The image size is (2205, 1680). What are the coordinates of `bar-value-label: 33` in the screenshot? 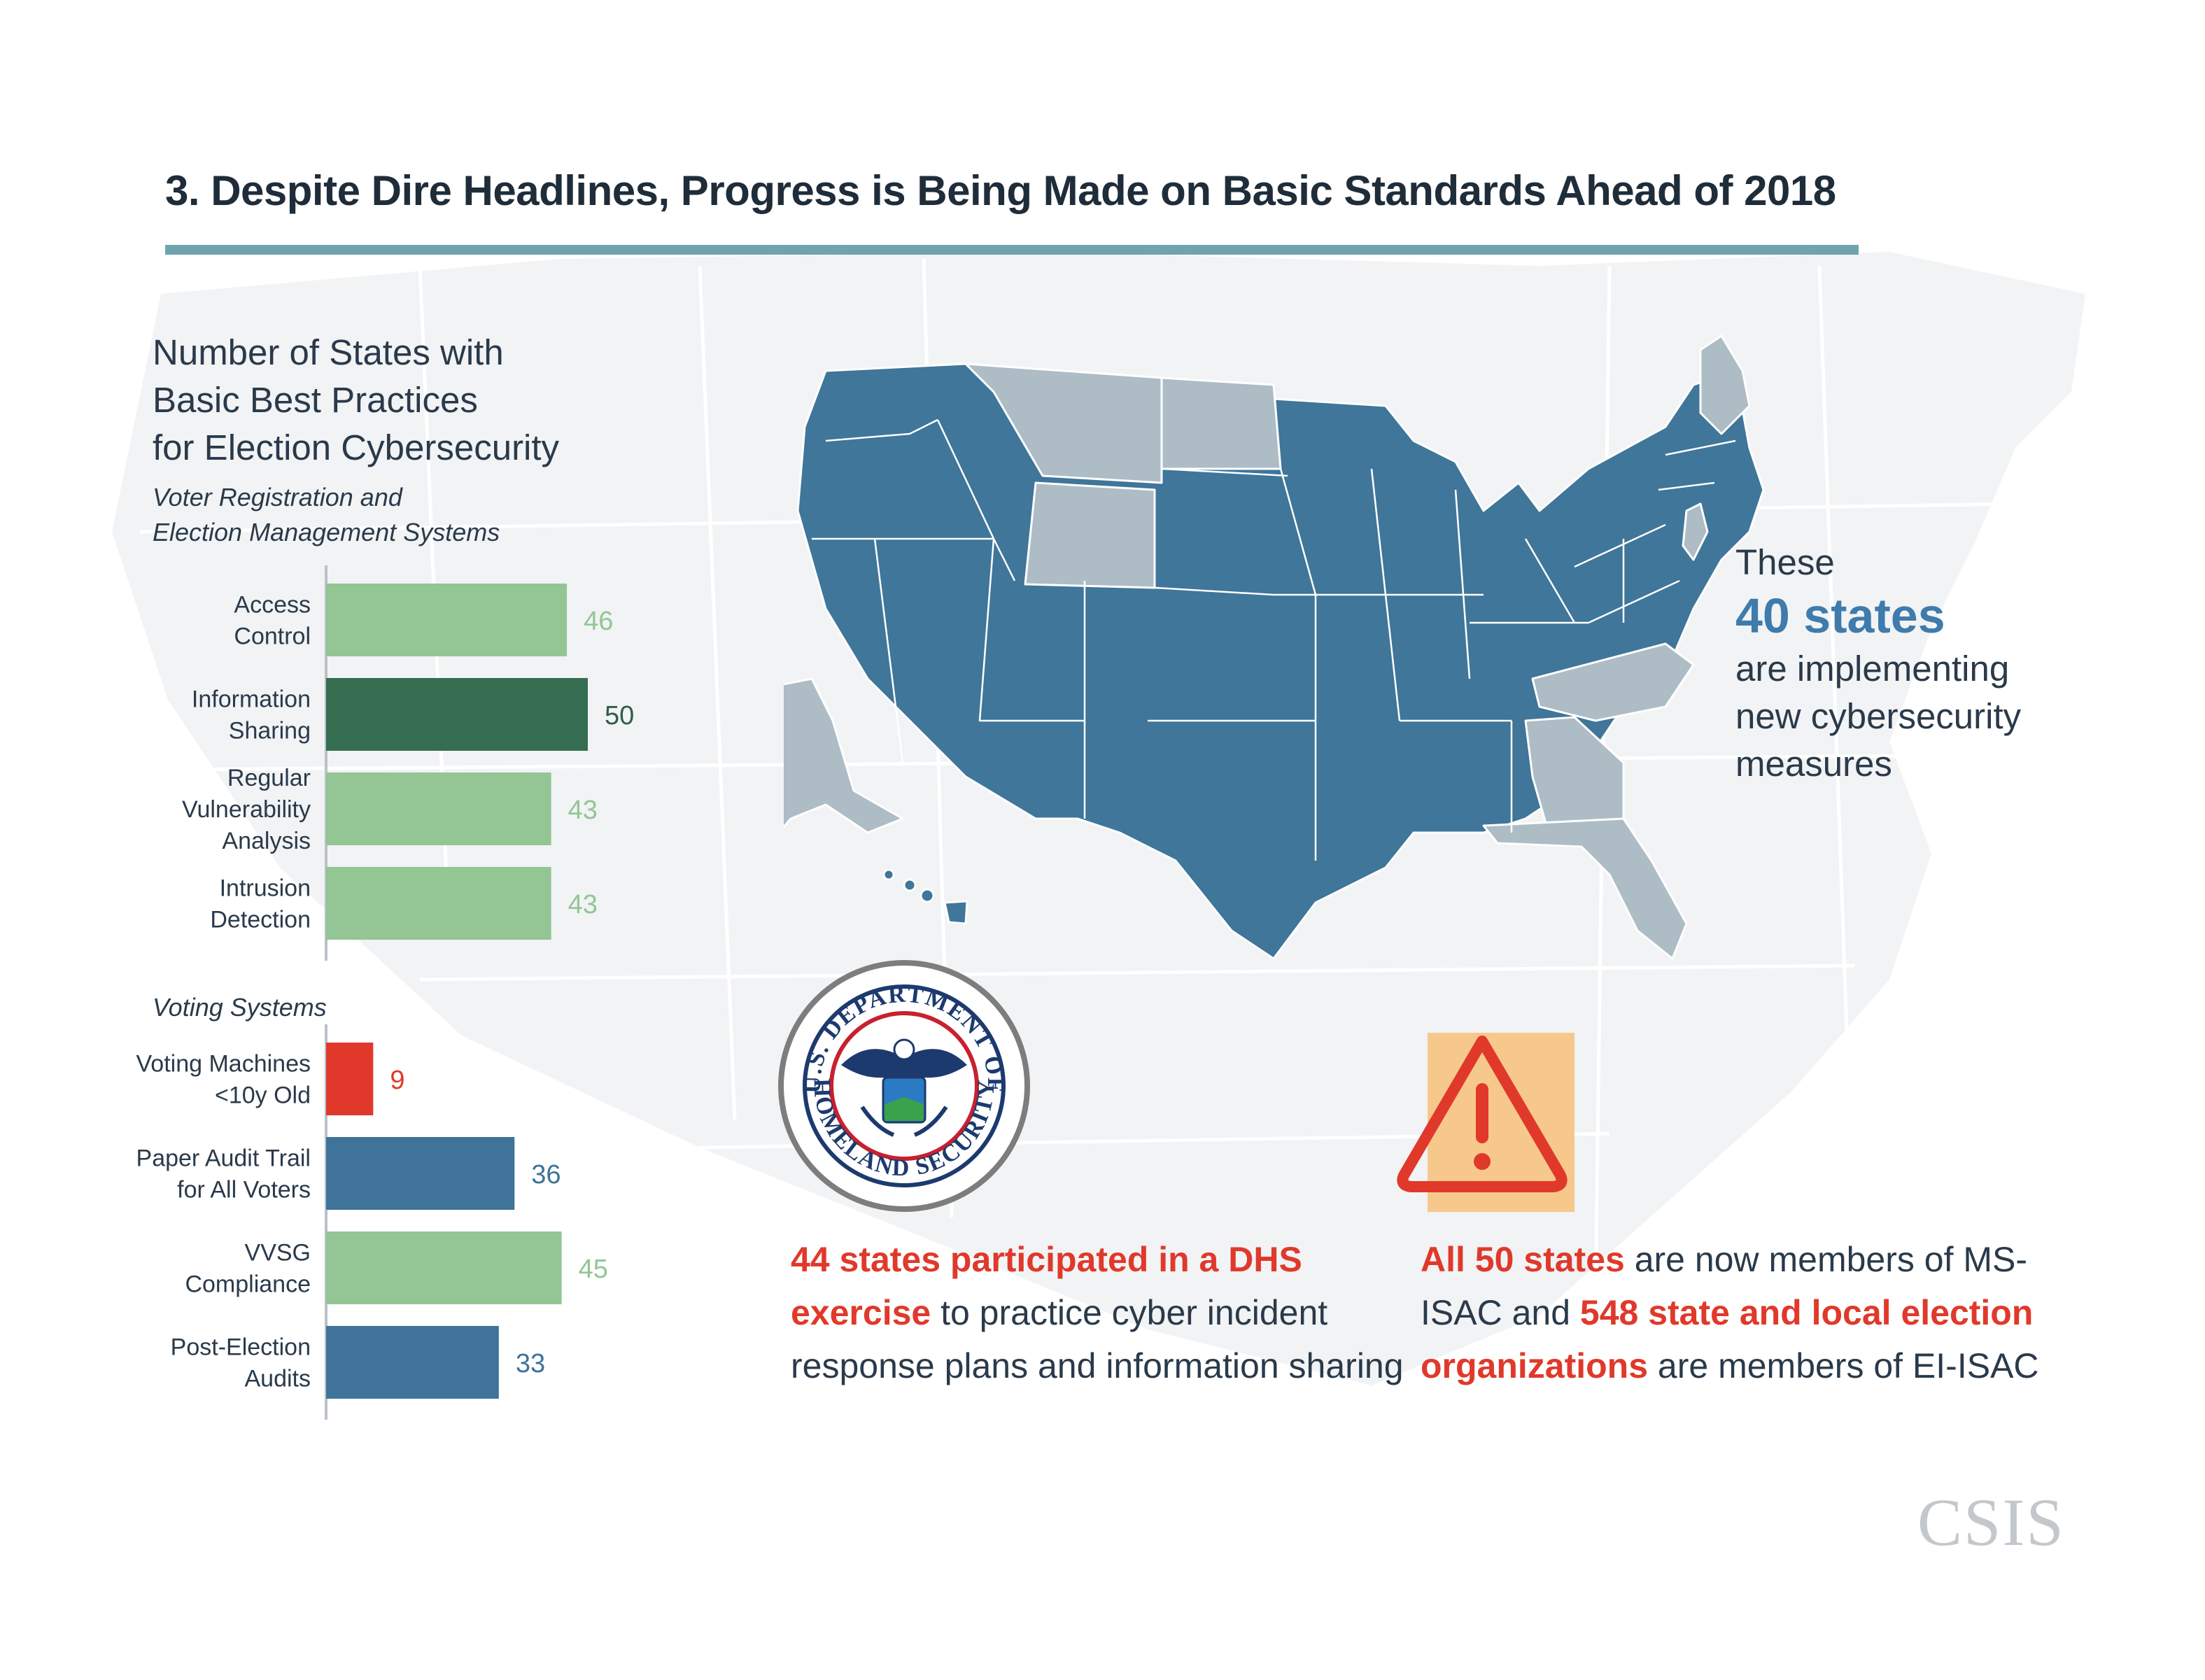 It's located at (530, 1363).